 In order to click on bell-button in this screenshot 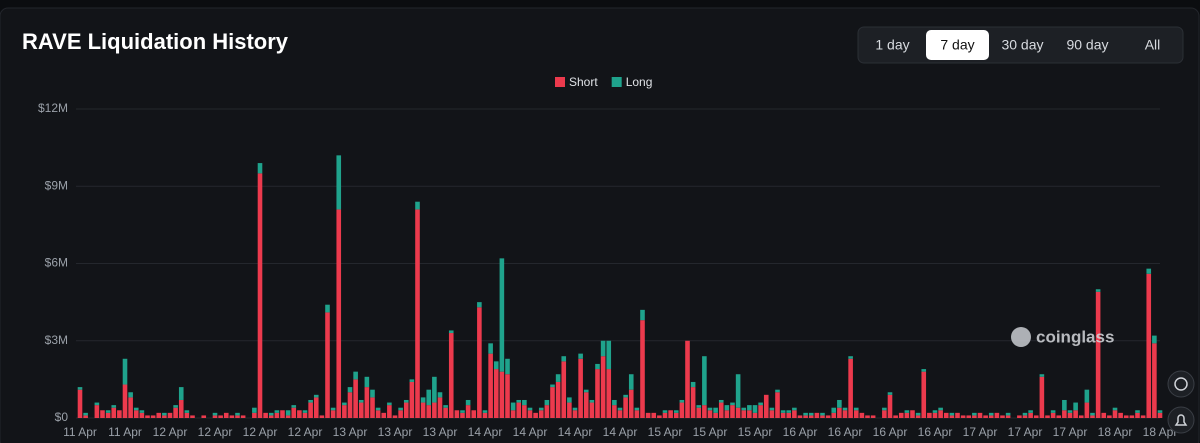, I will do `click(1181, 420)`.